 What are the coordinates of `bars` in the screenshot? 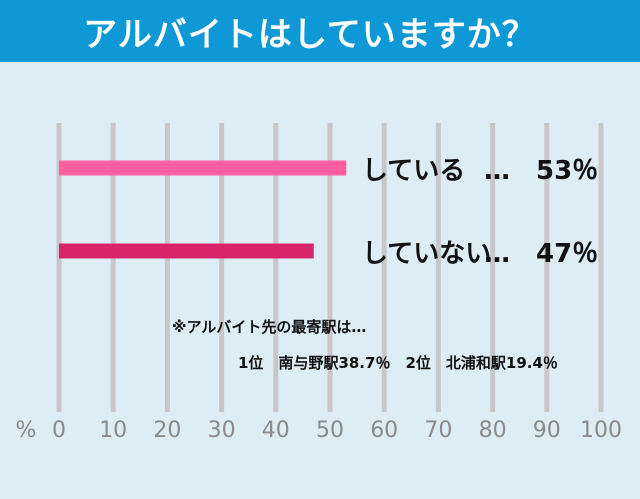 It's located at (203, 209).